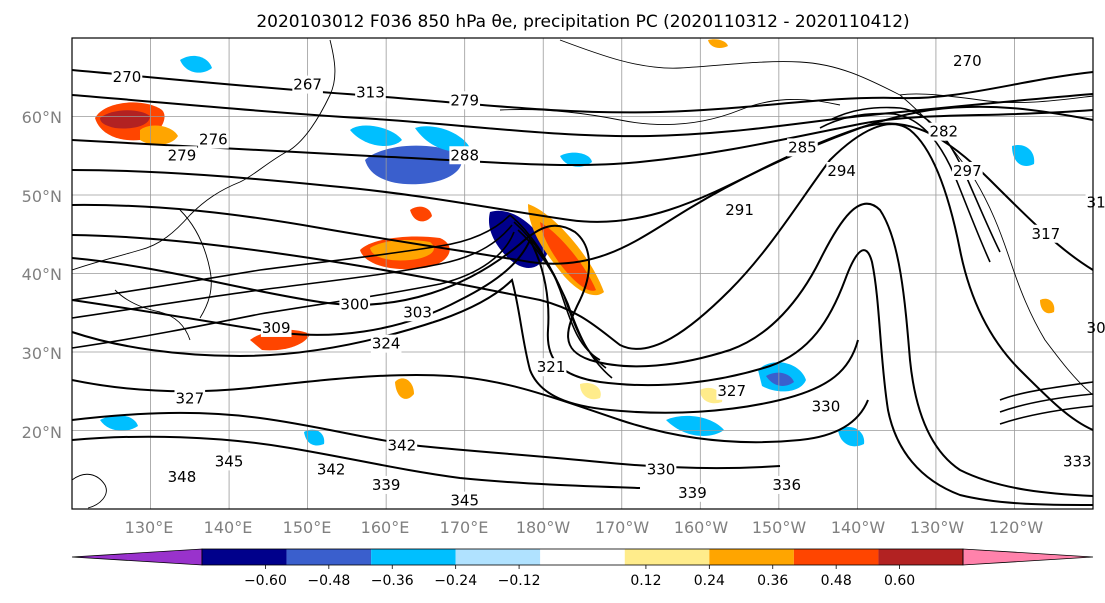 The image size is (1105, 603). What do you see at coordinates (127, 77) in the screenshot?
I see `contour-label: 270` at bounding box center [127, 77].